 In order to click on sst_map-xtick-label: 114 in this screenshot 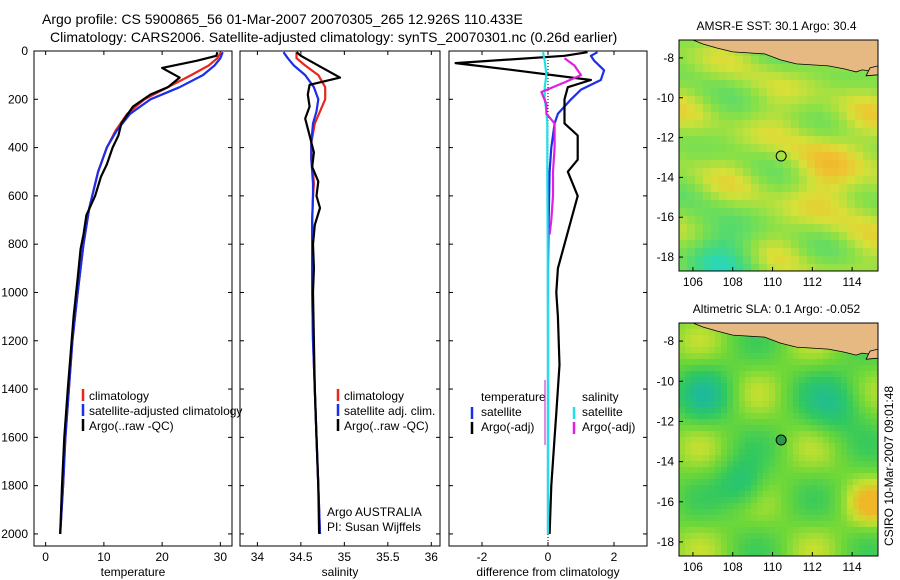, I will do `click(852, 282)`.